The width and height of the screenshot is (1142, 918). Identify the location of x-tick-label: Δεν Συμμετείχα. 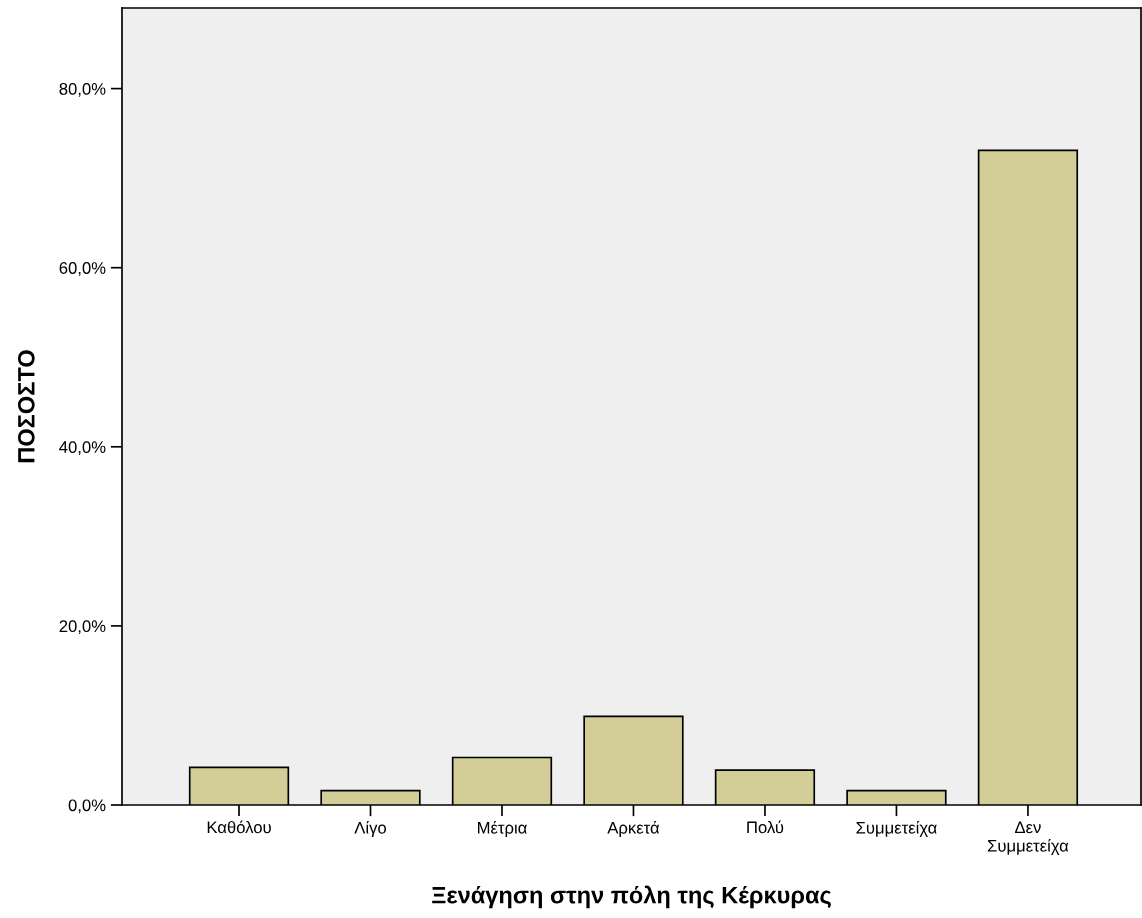
(1028, 838).